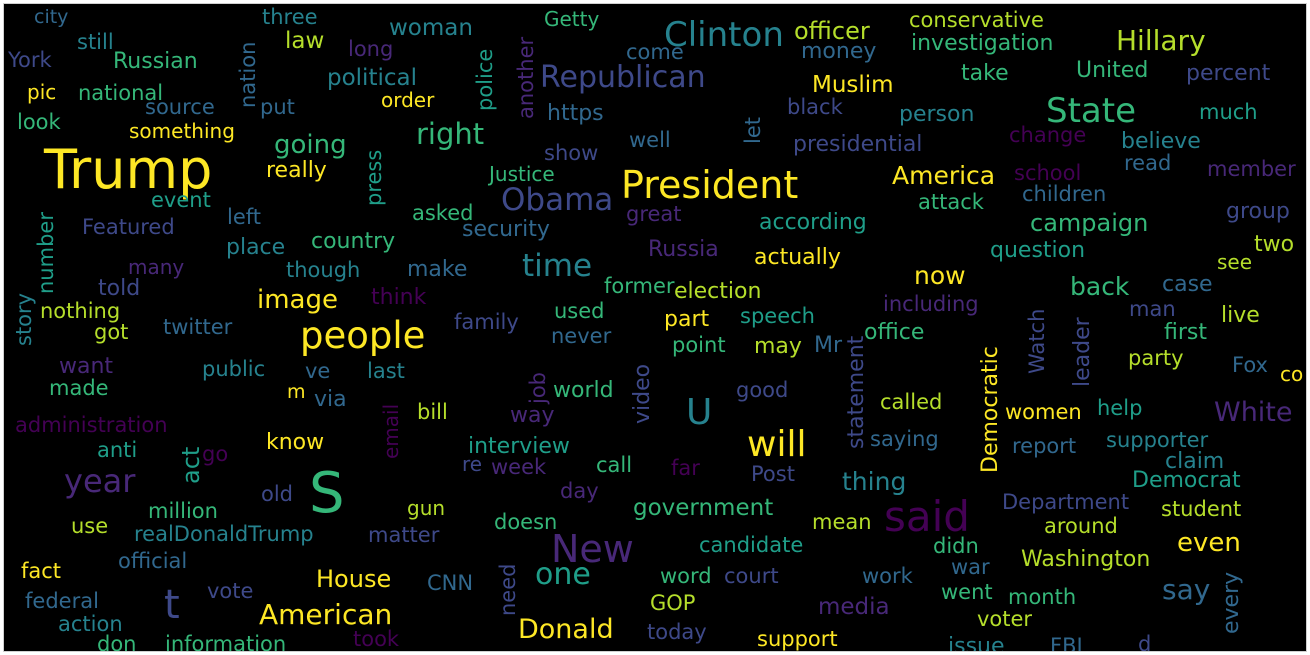 The height and width of the screenshot is (655, 1310). What do you see at coordinates (42, 92) in the screenshot?
I see `word-pic: pic` at bounding box center [42, 92].